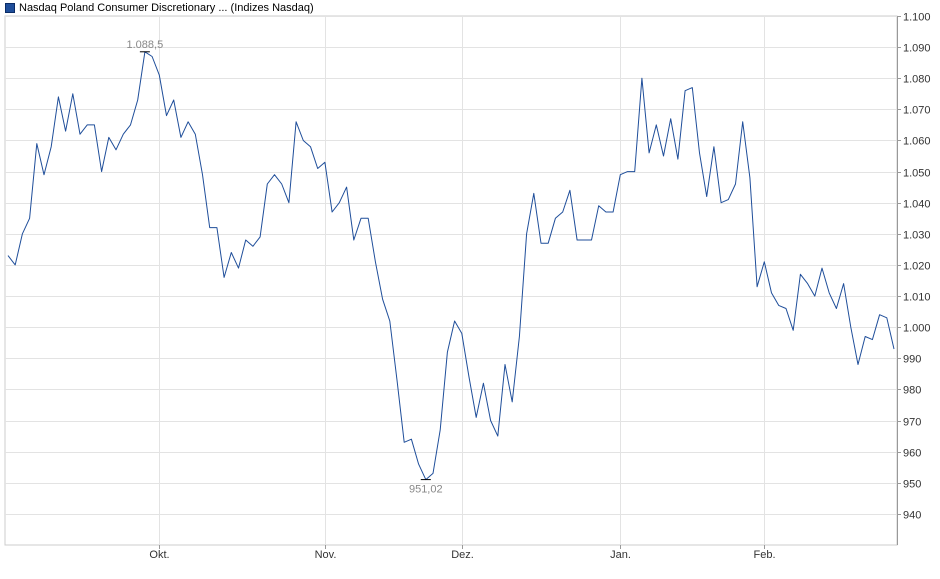  Describe the element at coordinates (917, 111) in the screenshot. I see `y-tick-label: 1.070` at that location.